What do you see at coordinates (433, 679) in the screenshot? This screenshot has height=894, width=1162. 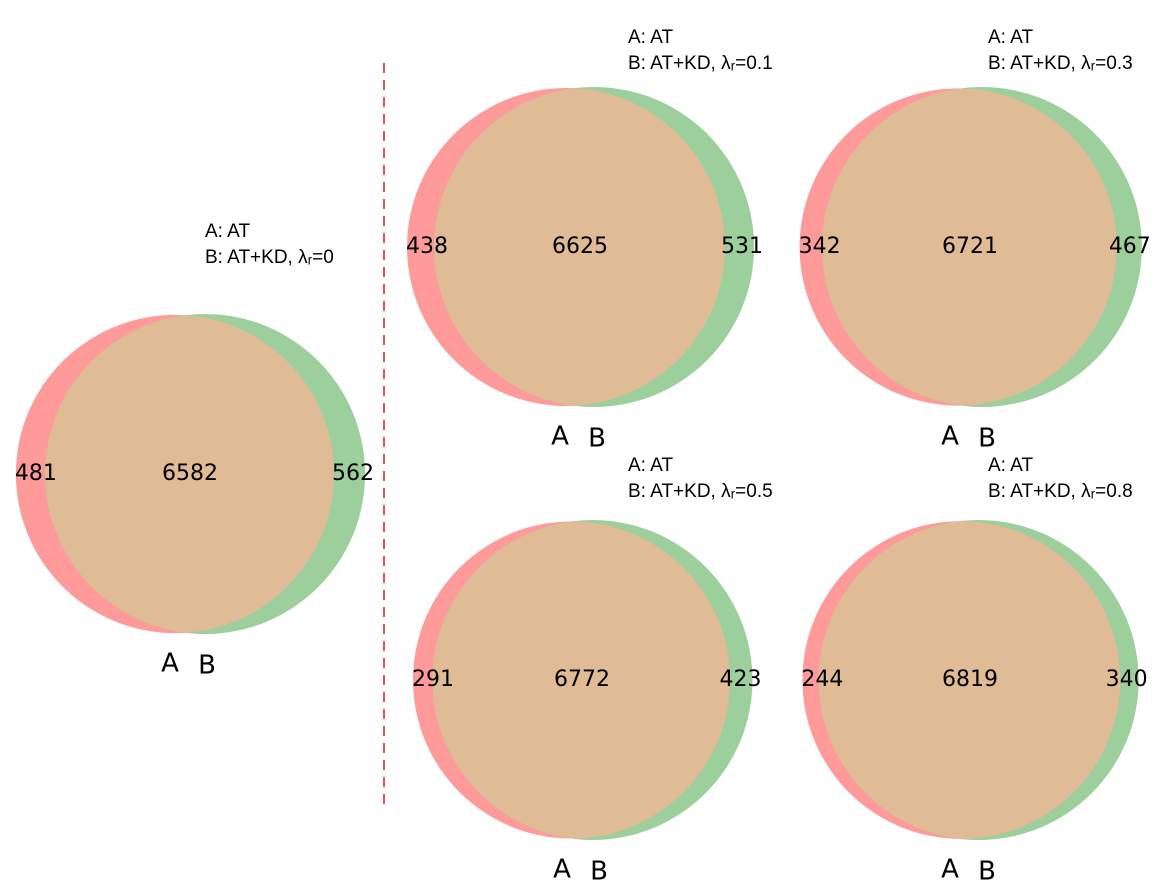 I see `only-a-count: 291` at bounding box center [433, 679].